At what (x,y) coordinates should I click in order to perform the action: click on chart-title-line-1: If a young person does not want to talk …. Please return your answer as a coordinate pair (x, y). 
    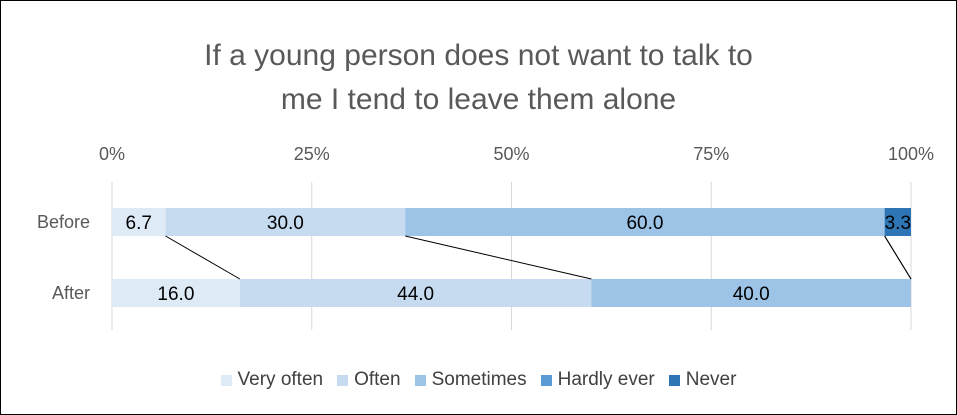
    Looking at the image, I should click on (478, 55).